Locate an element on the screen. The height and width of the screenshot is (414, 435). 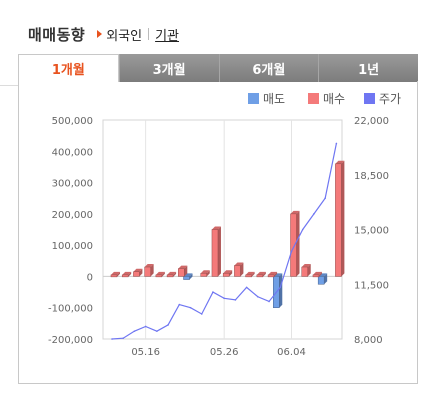
right-axis-tick-label: 11,500 is located at coordinates (371, 285).